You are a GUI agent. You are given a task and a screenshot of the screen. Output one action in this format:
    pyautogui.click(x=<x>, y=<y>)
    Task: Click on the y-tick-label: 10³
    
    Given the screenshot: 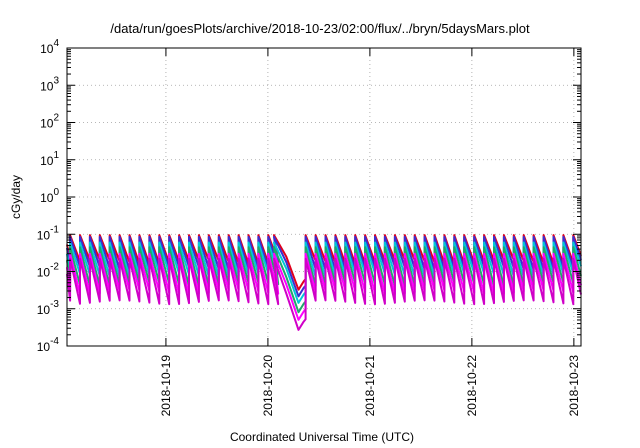 What is the action you would take?
    pyautogui.click(x=49, y=84)
    